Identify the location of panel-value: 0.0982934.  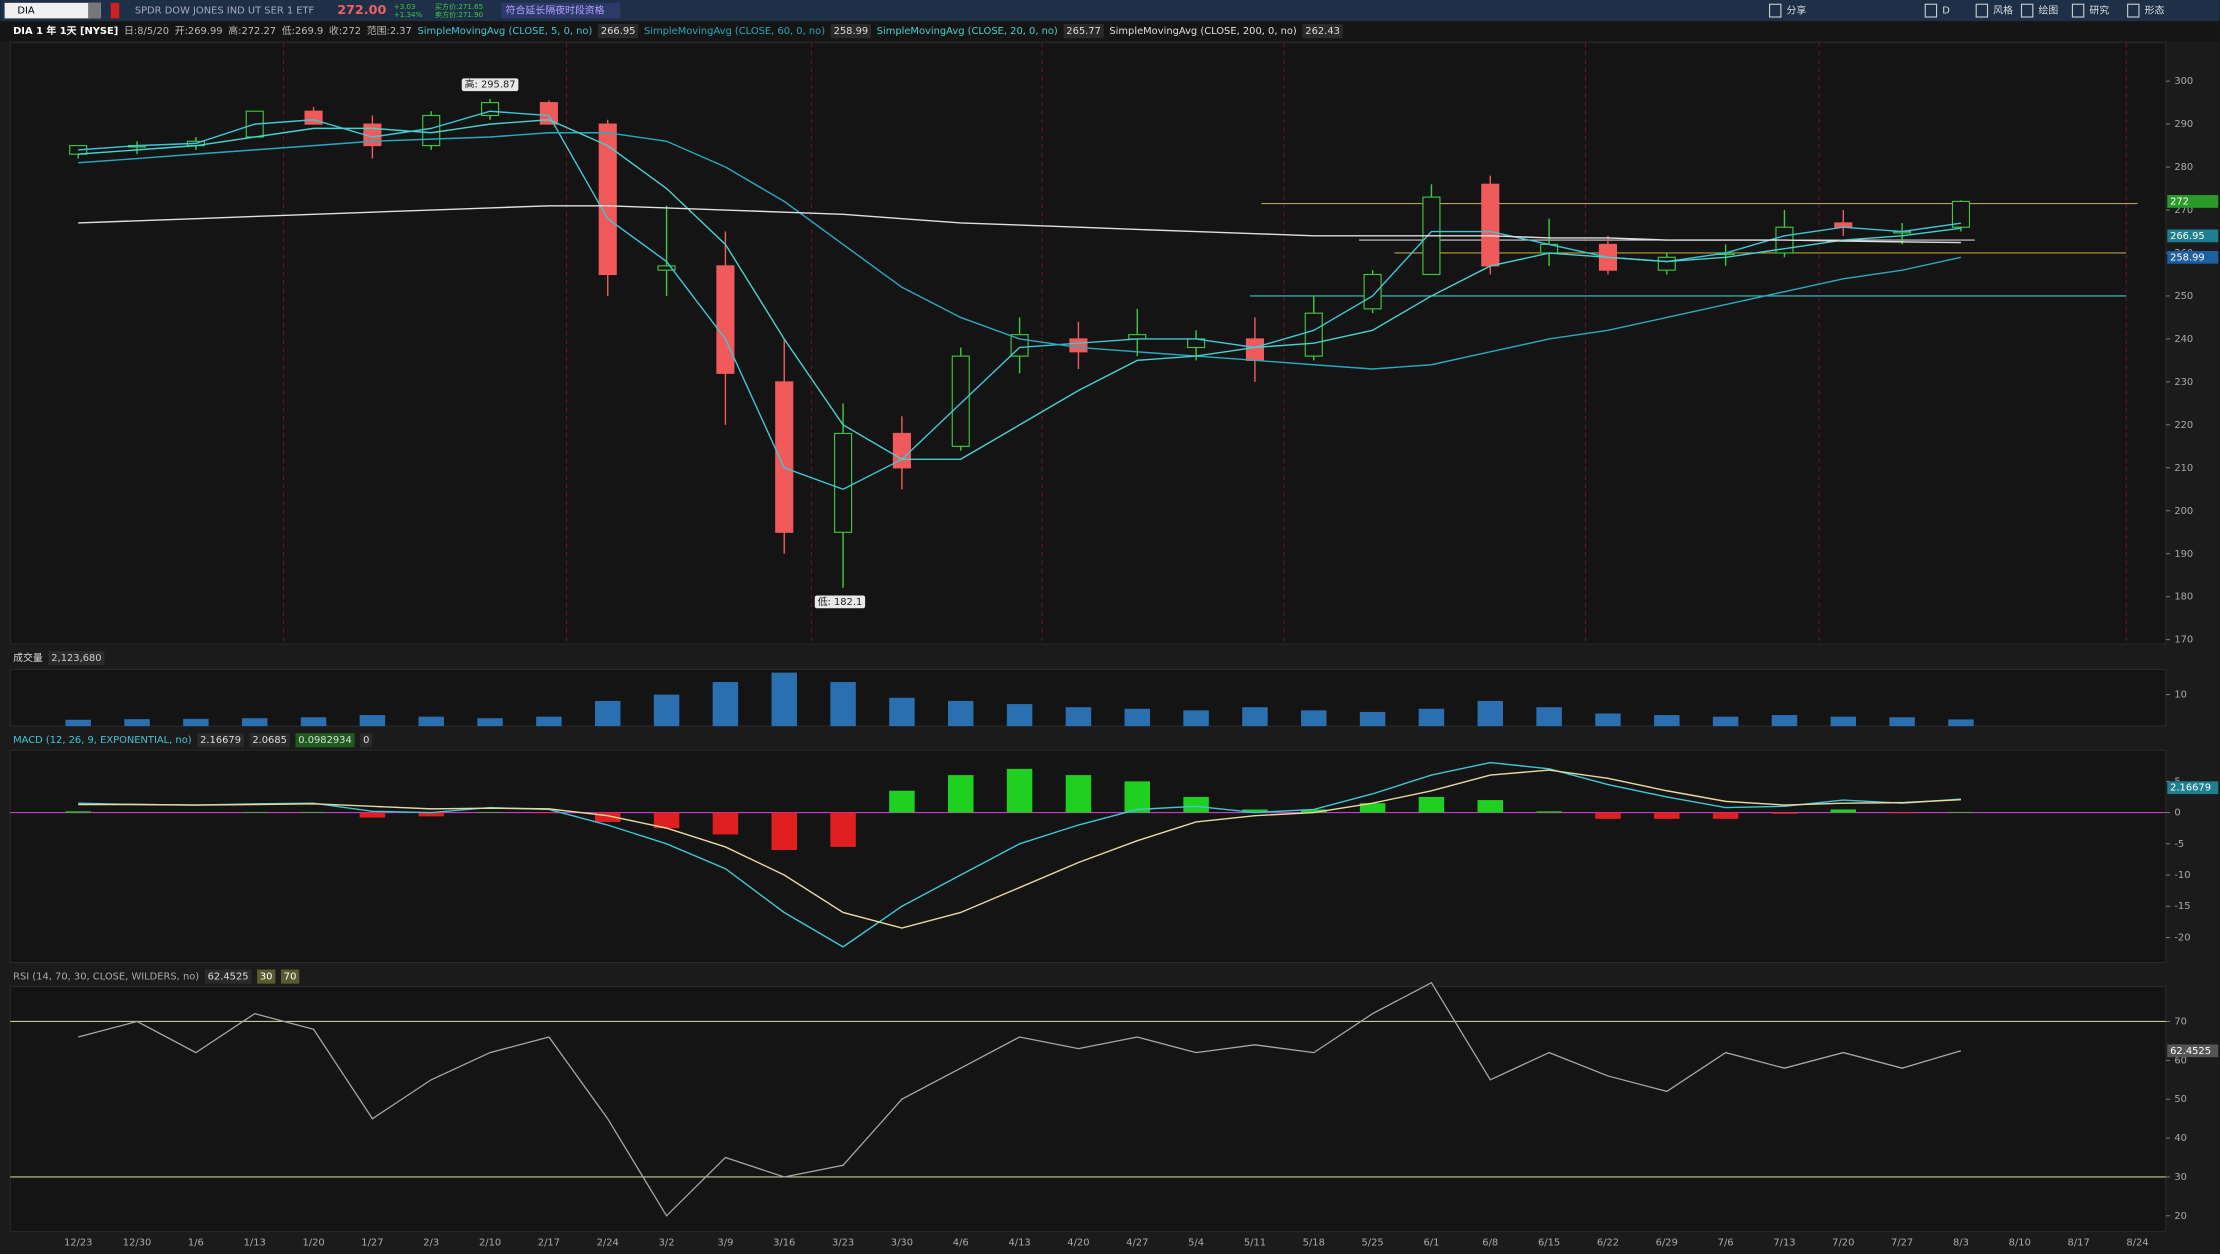
(325, 740).